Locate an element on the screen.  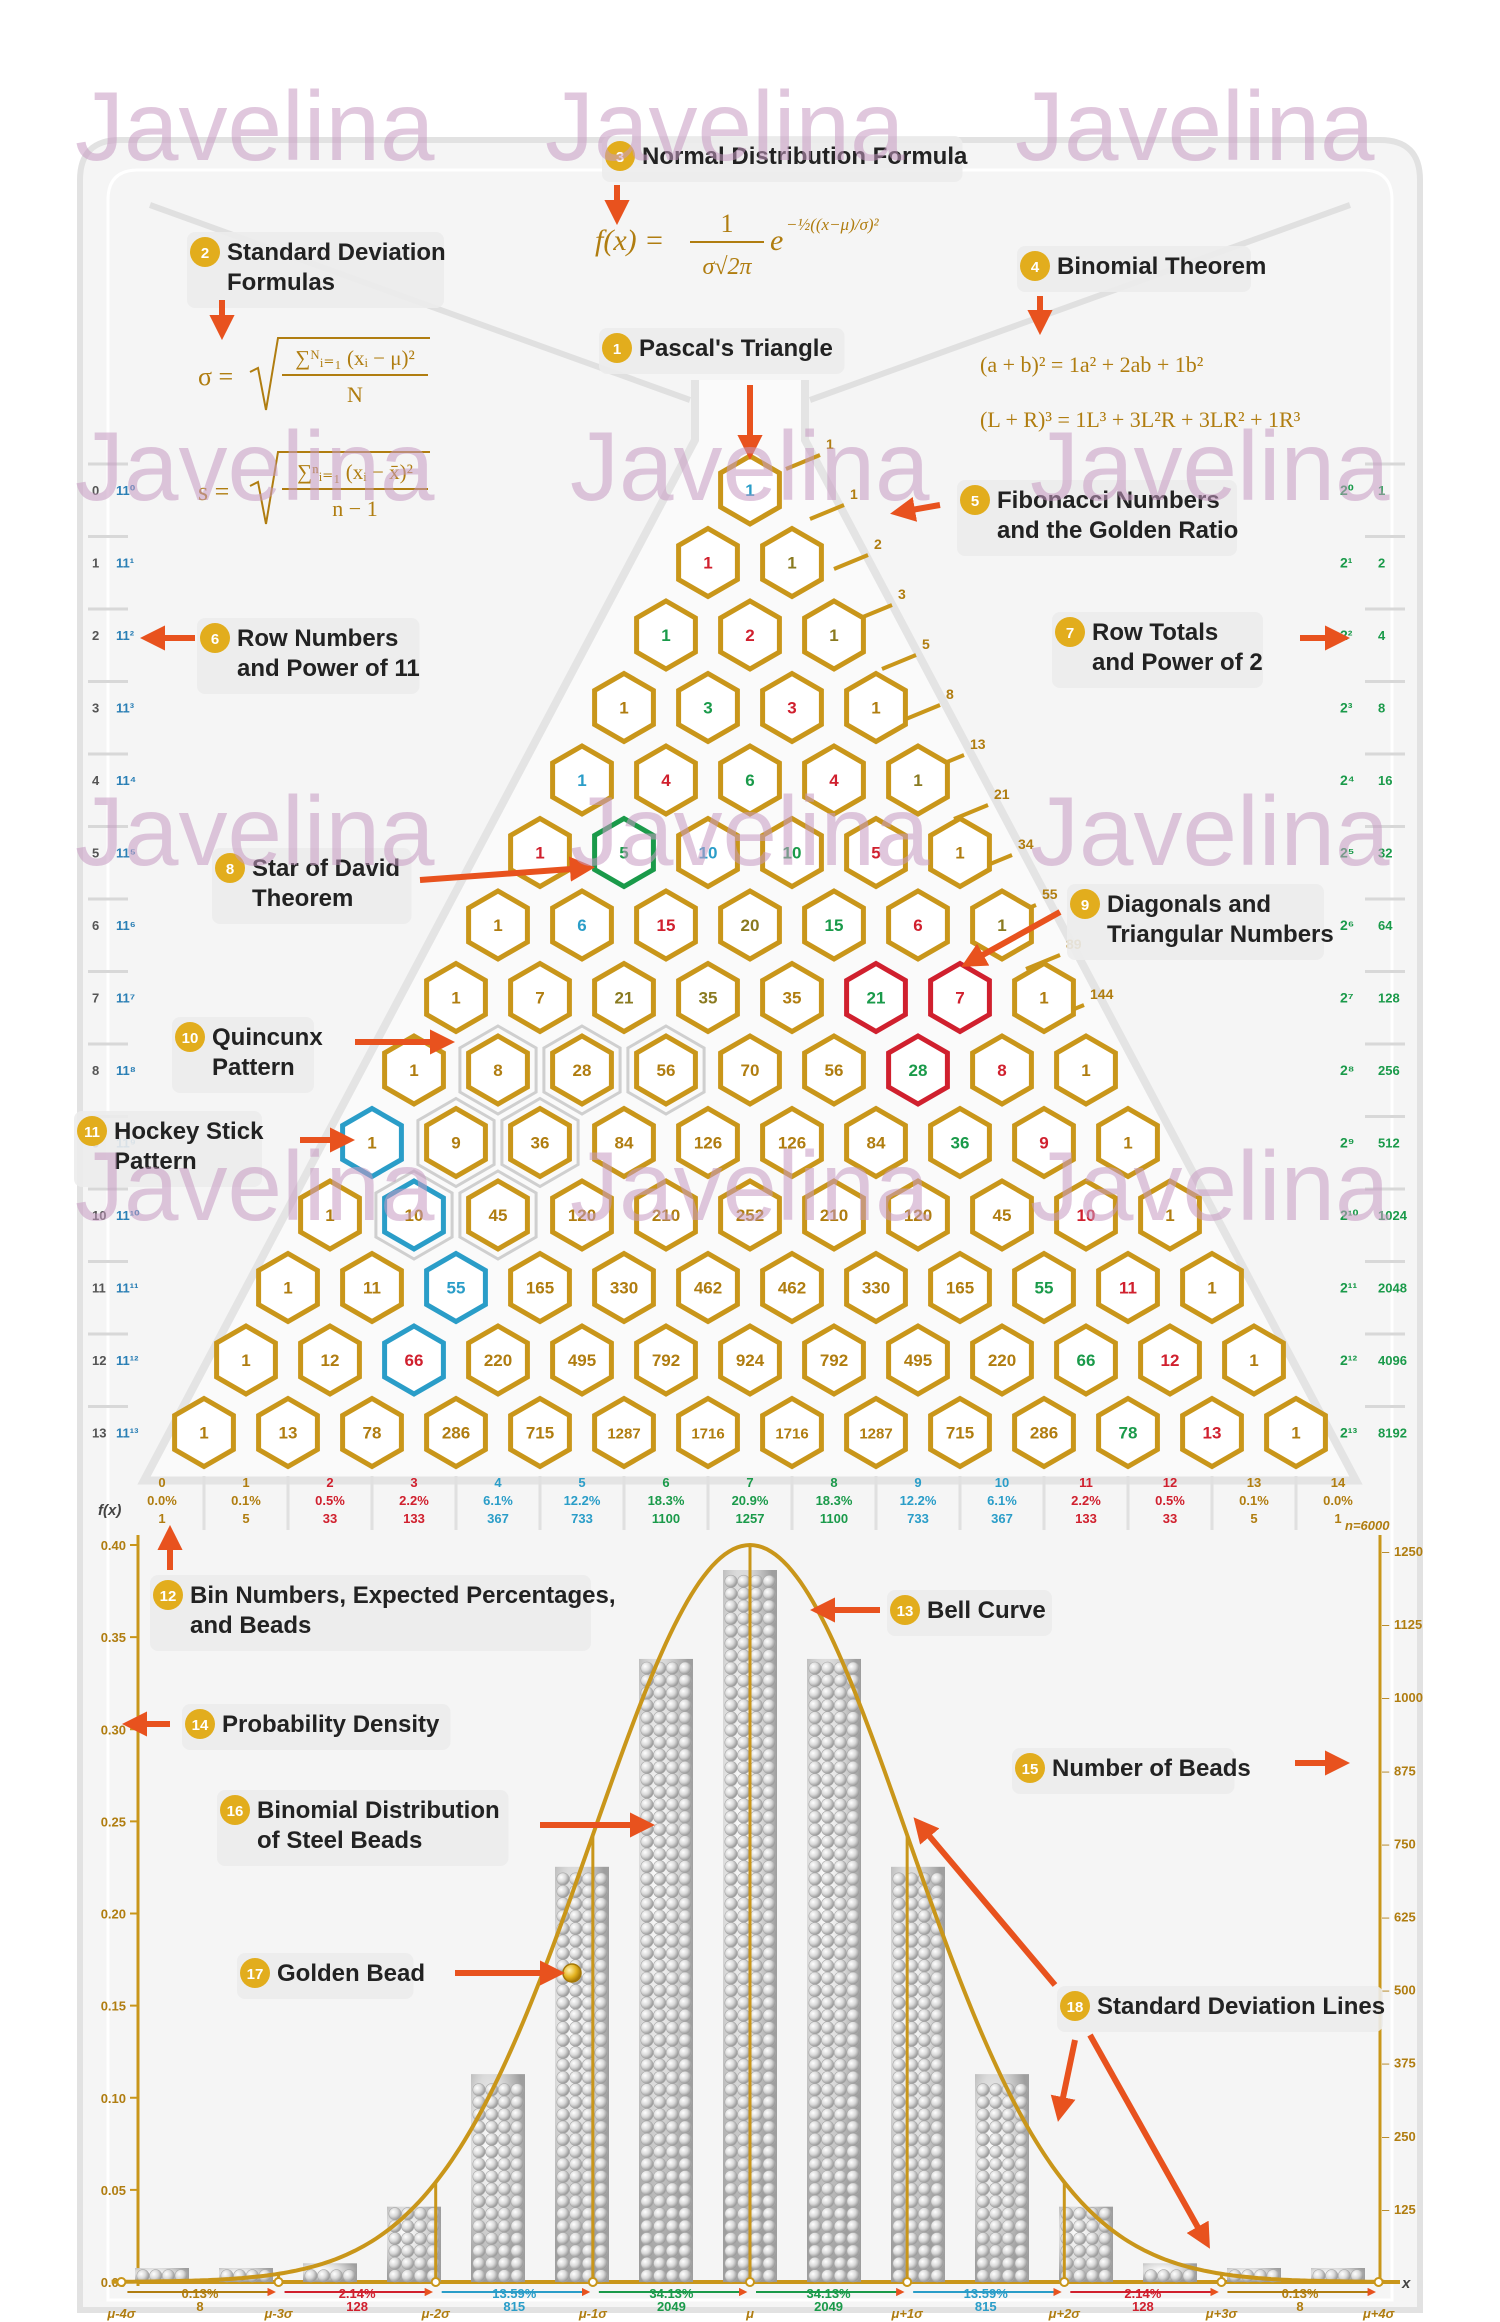
pascal-cell: 84 is located at coordinates (624, 1142).